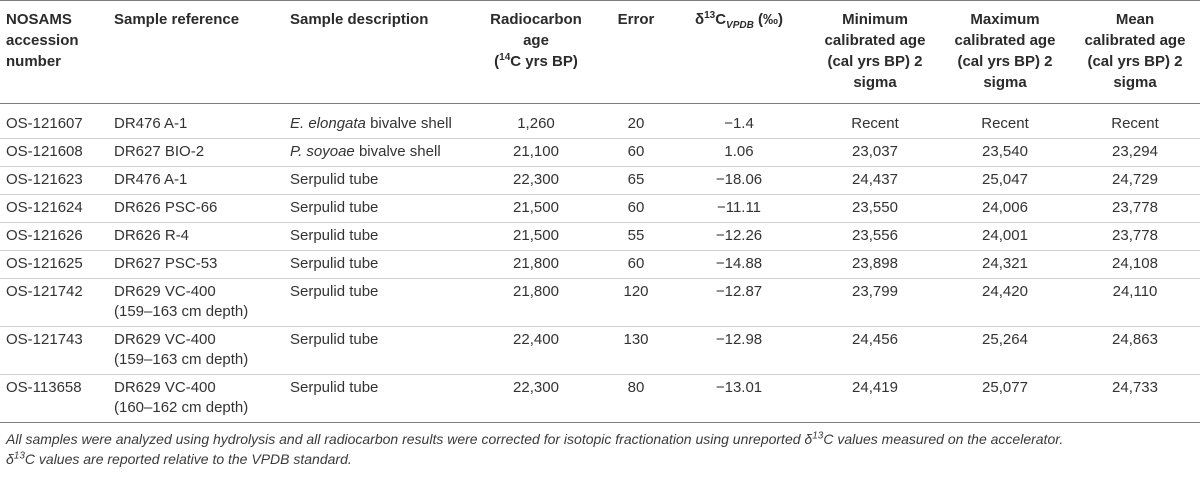 This screenshot has height=488, width=1200. Describe the element at coordinates (1005, 123) in the screenshot. I see `cell-max-calibrated-age: Recent` at that location.